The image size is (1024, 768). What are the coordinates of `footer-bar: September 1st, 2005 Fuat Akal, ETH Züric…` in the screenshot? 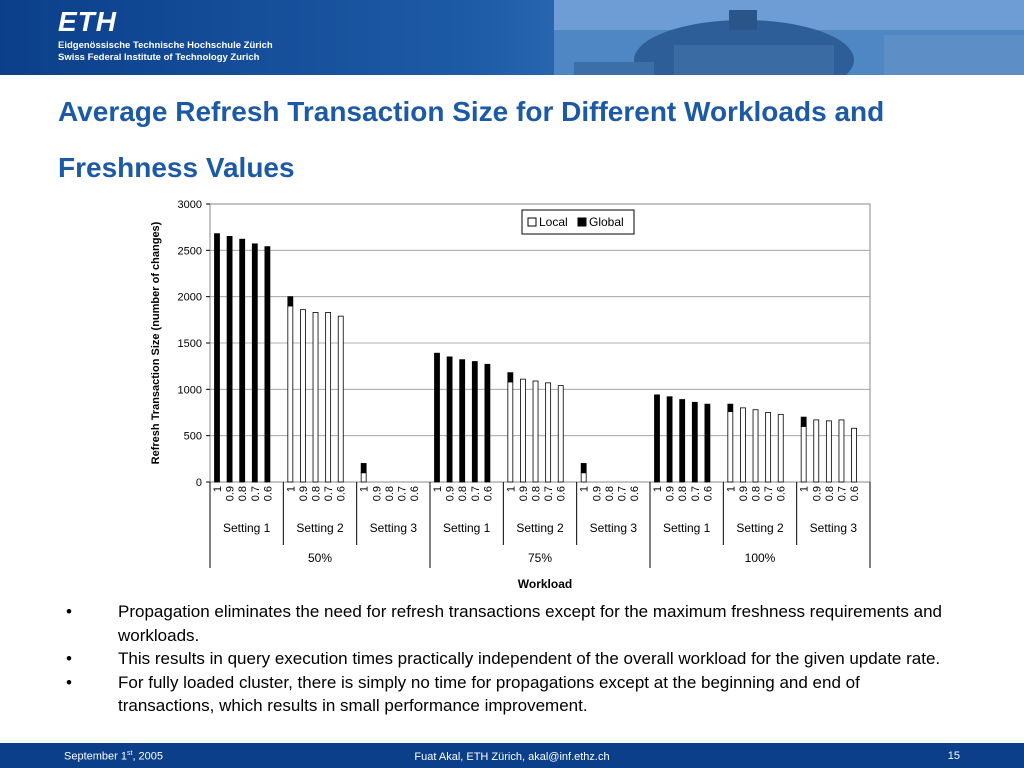 It's located at (512, 755).